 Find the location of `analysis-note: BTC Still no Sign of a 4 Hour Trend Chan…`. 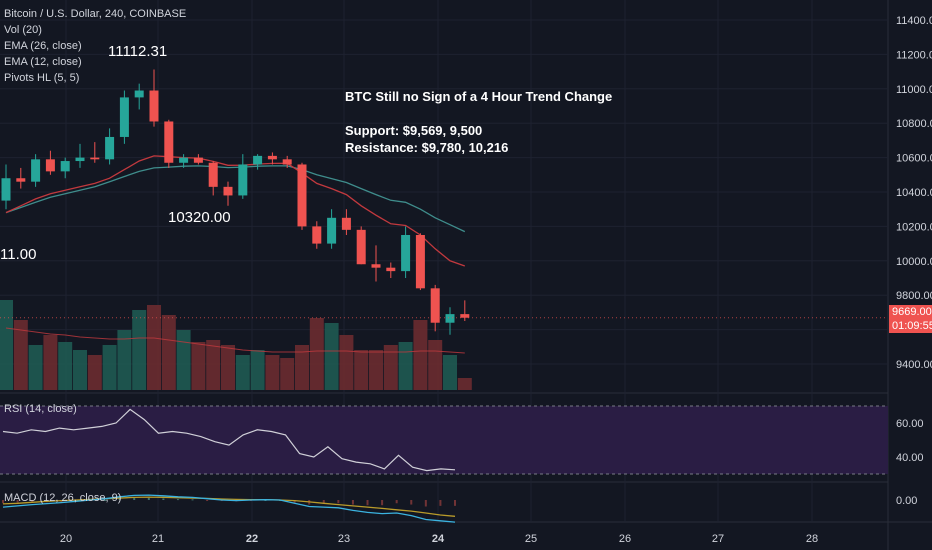

analysis-note: BTC Still no Sign of a 4 Hour Trend Chan… is located at coordinates (478, 122).